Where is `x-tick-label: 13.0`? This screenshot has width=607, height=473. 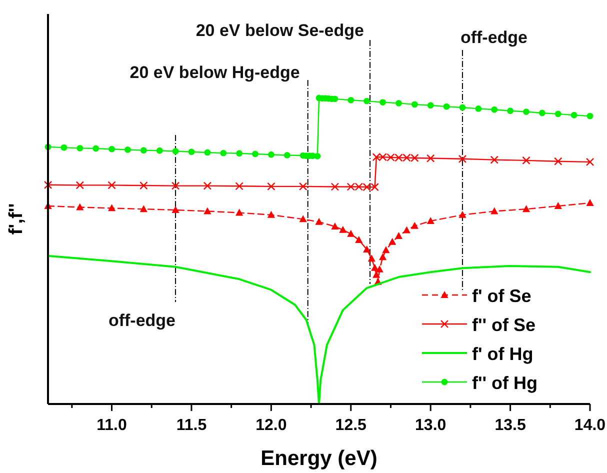 x-tick-label: 13.0 is located at coordinates (430, 425).